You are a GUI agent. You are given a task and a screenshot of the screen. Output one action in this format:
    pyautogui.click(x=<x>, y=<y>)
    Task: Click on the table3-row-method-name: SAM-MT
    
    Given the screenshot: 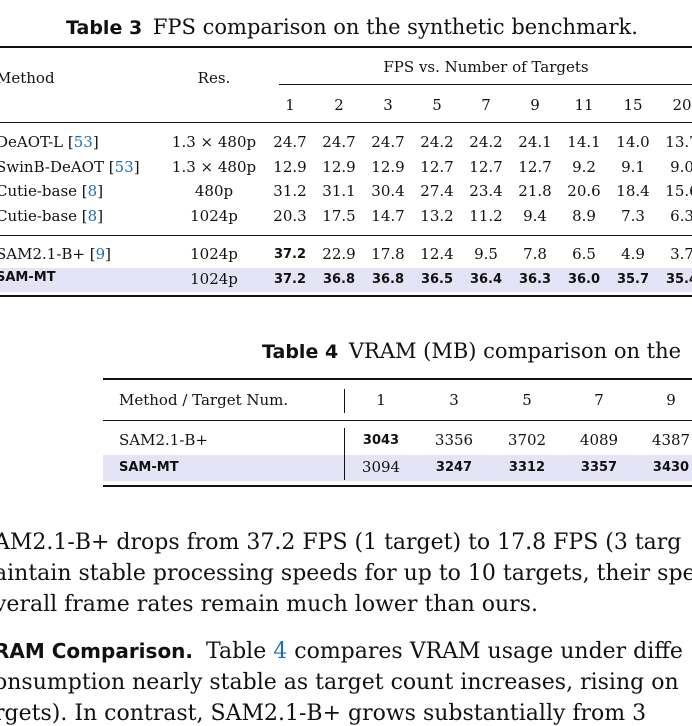 What is the action you would take?
    pyautogui.click(x=28, y=277)
    